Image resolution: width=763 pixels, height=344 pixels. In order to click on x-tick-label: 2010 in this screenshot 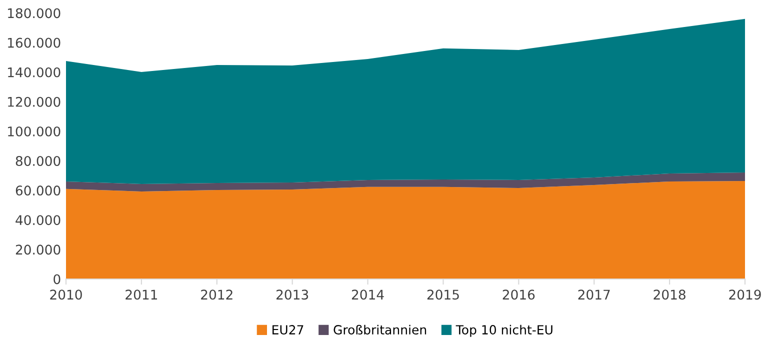, I will do `click(66, 295)`.